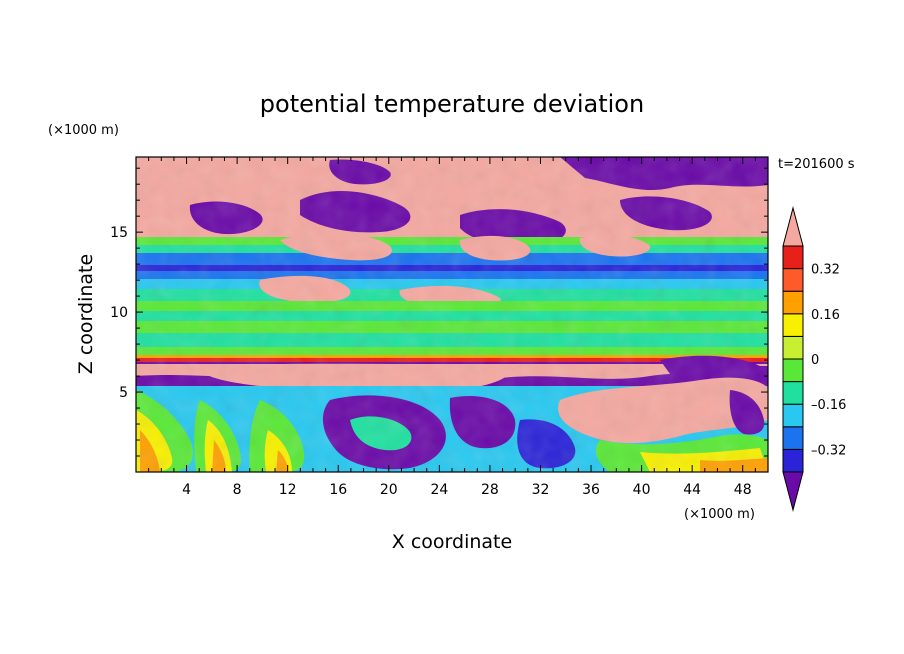  Describe the element at coordinates (828, 450) in the screenshot. I see `colorbar-label: –0.32` at that location.